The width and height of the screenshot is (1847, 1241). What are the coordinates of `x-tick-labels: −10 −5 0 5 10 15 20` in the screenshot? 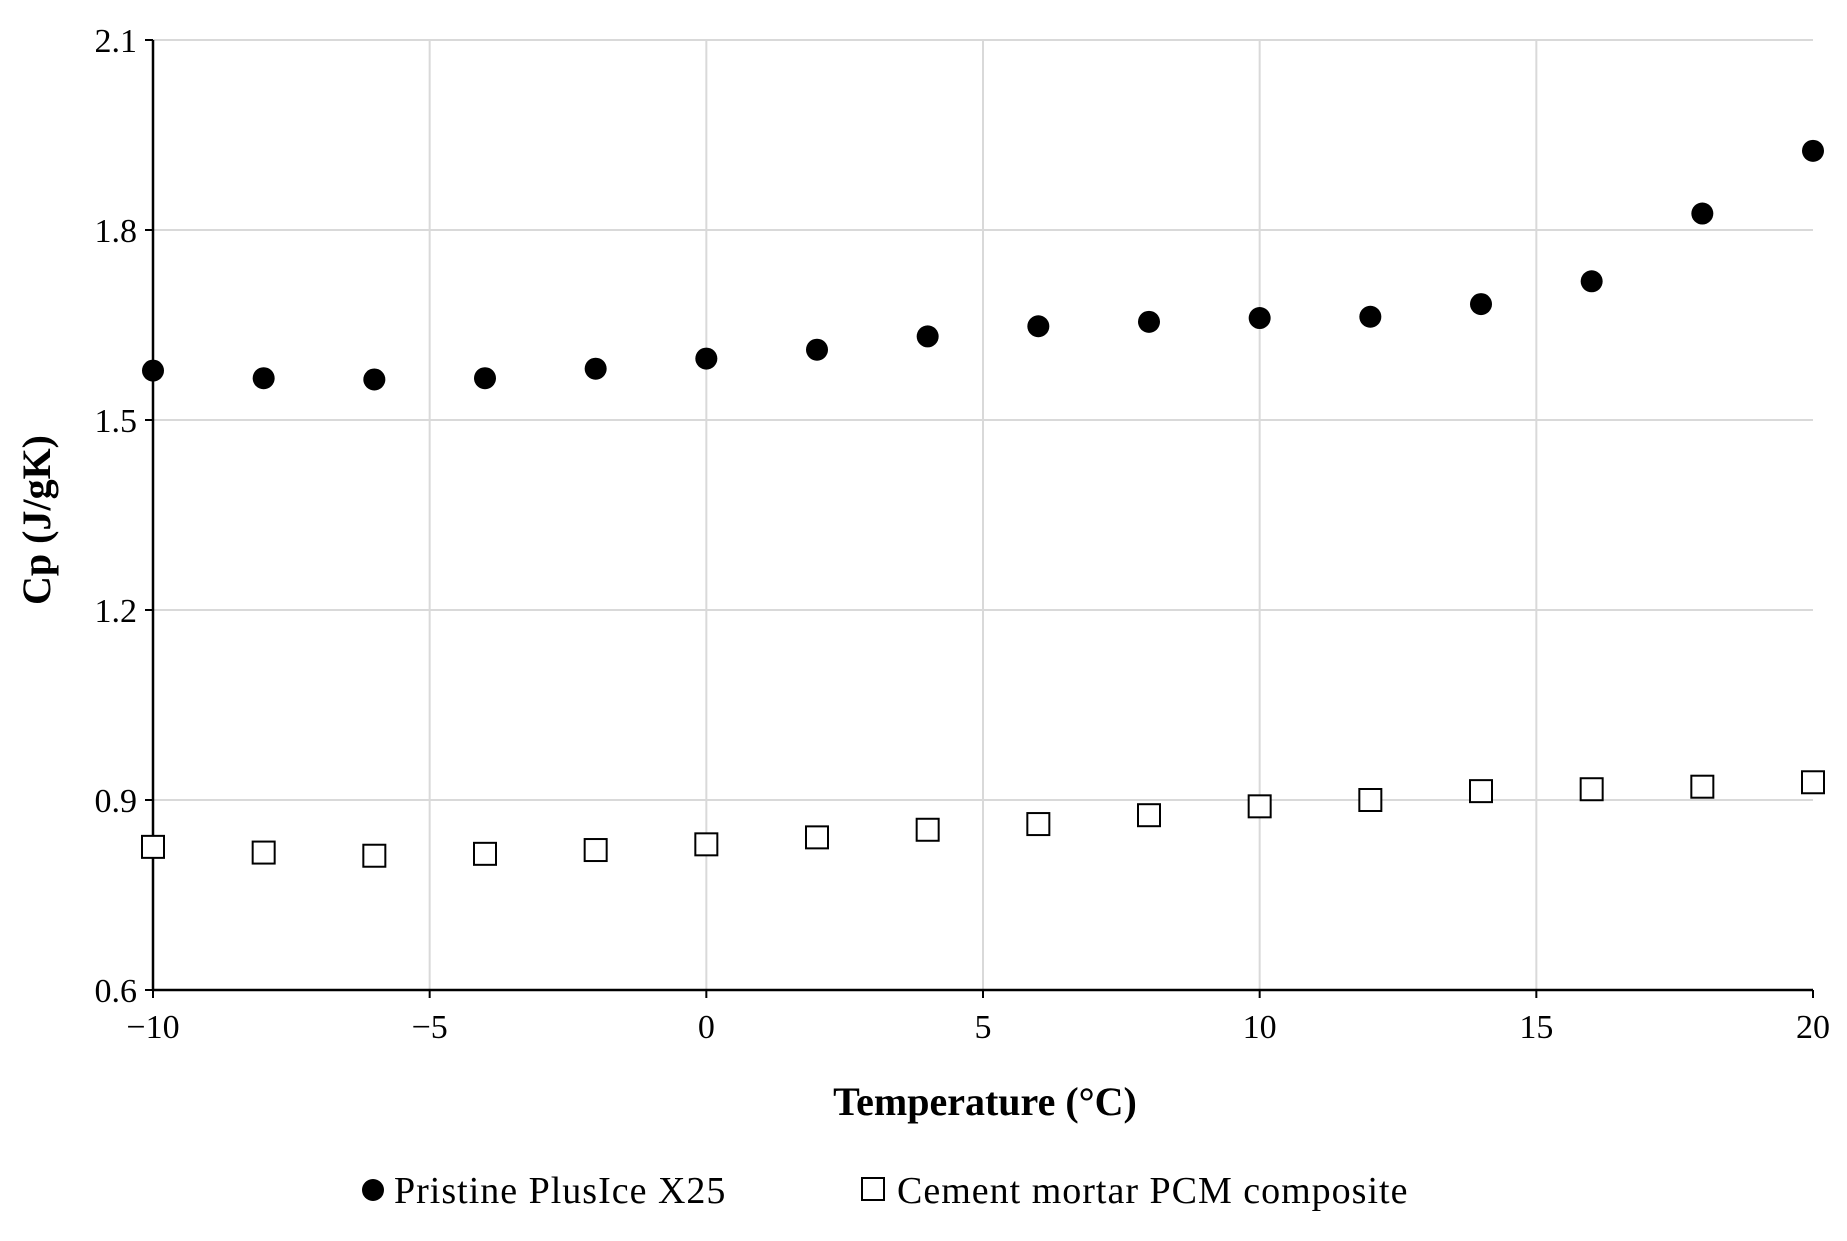 It's located at (978, 1027).